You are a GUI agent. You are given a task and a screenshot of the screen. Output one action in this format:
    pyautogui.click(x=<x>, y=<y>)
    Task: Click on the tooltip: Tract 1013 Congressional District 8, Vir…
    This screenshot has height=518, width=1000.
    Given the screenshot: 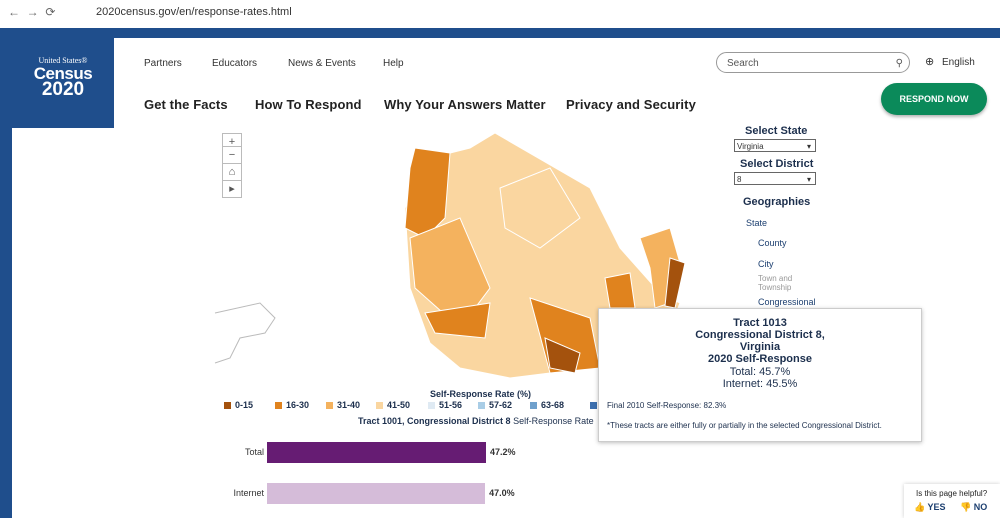 What is the action you would take?
    pyautogui.click(x=760, y=375)
    